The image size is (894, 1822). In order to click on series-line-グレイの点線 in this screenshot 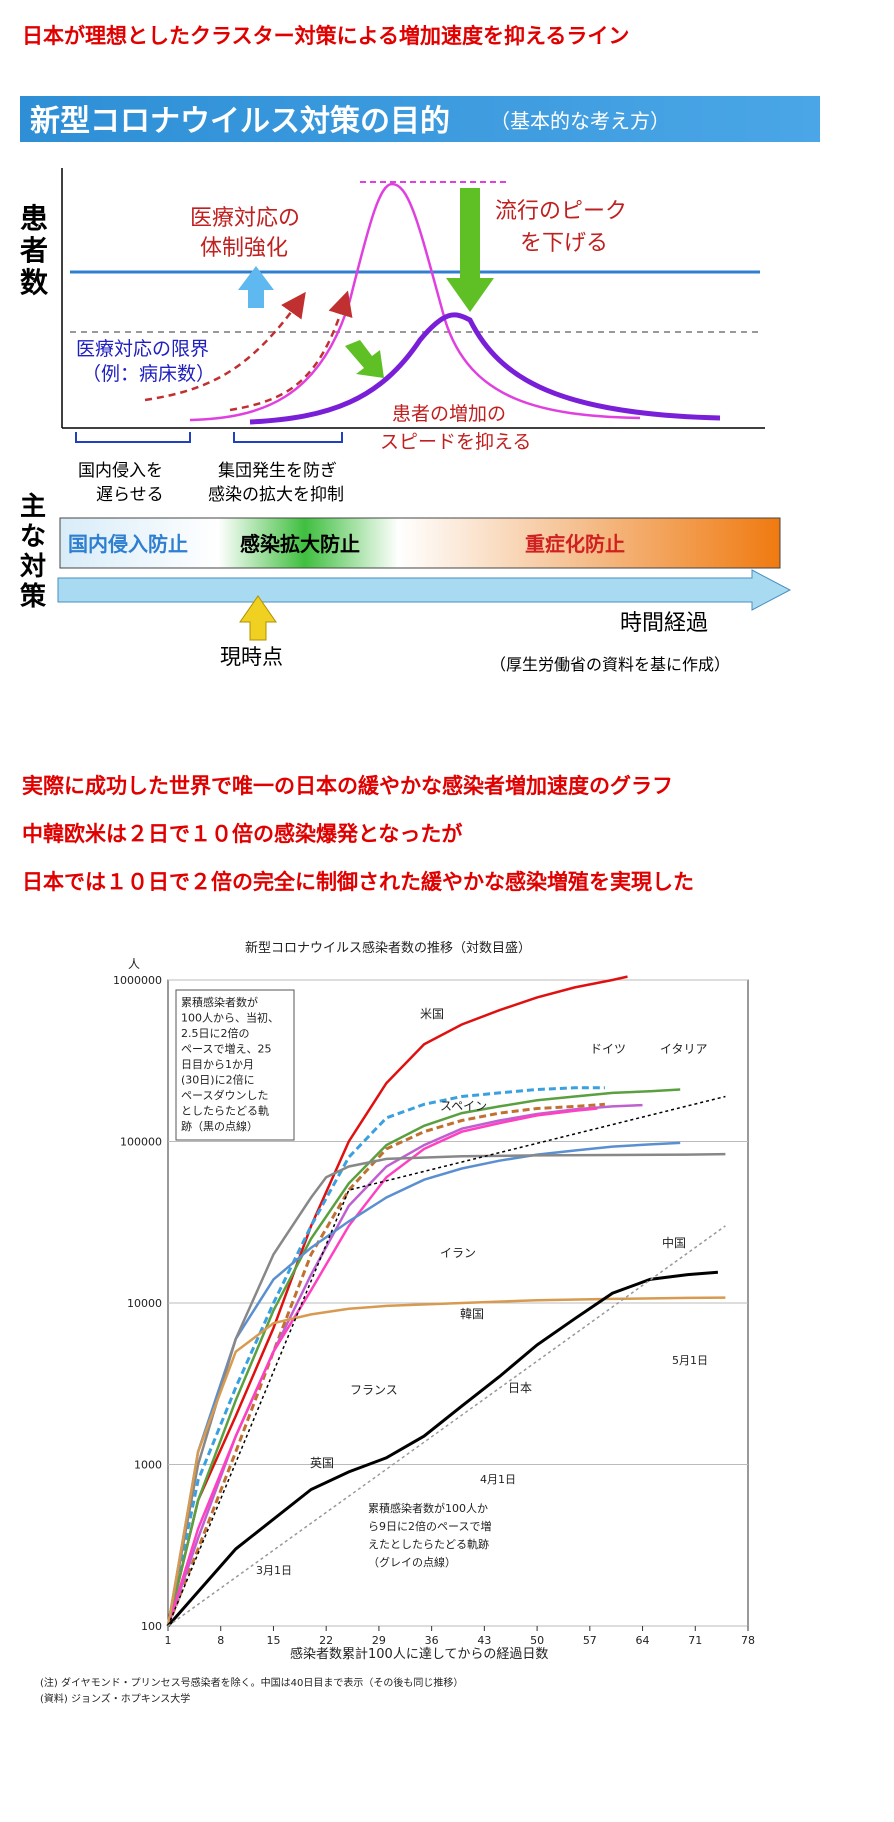, I will do `click(446, 1426)`.